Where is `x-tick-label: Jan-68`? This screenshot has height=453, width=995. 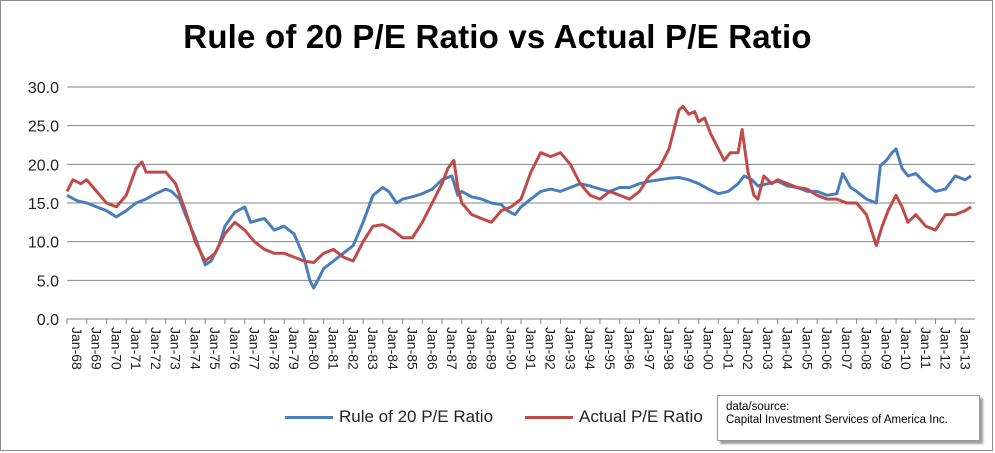 x-tick-label: Jan-68 is located at coordinates (77, 348).